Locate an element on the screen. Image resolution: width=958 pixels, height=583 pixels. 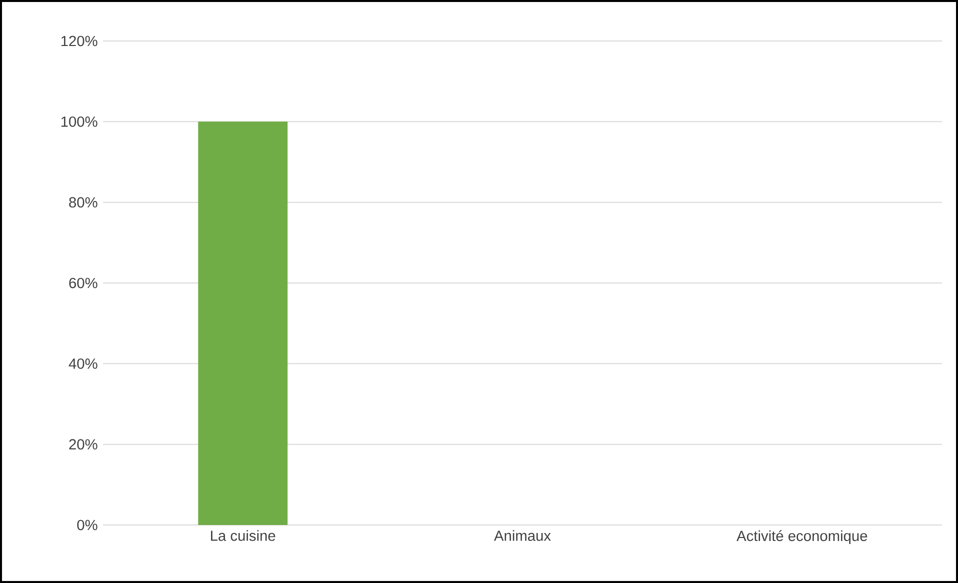
y-tick-label: 80% is located at coordinates (83, 202).